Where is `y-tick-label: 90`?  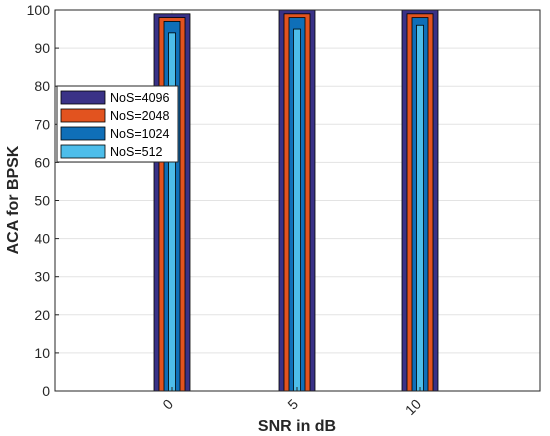
y-tick-label: 90 is located at coordinates (42, 48).